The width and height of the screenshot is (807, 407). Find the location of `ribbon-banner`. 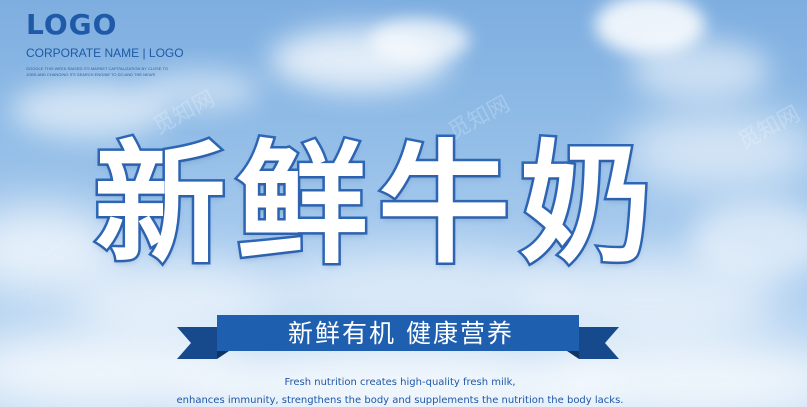

ribbon-banner is located at coordinates (398, 337).